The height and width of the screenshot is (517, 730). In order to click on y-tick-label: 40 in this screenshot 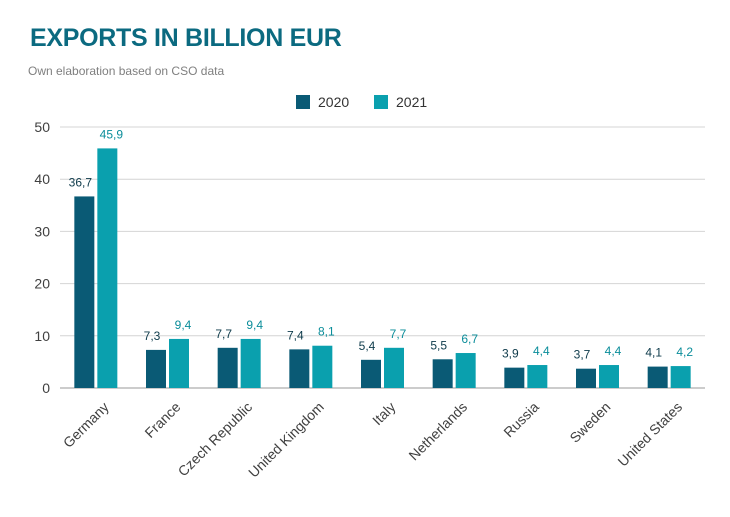, I will do `click(42, 179)`.